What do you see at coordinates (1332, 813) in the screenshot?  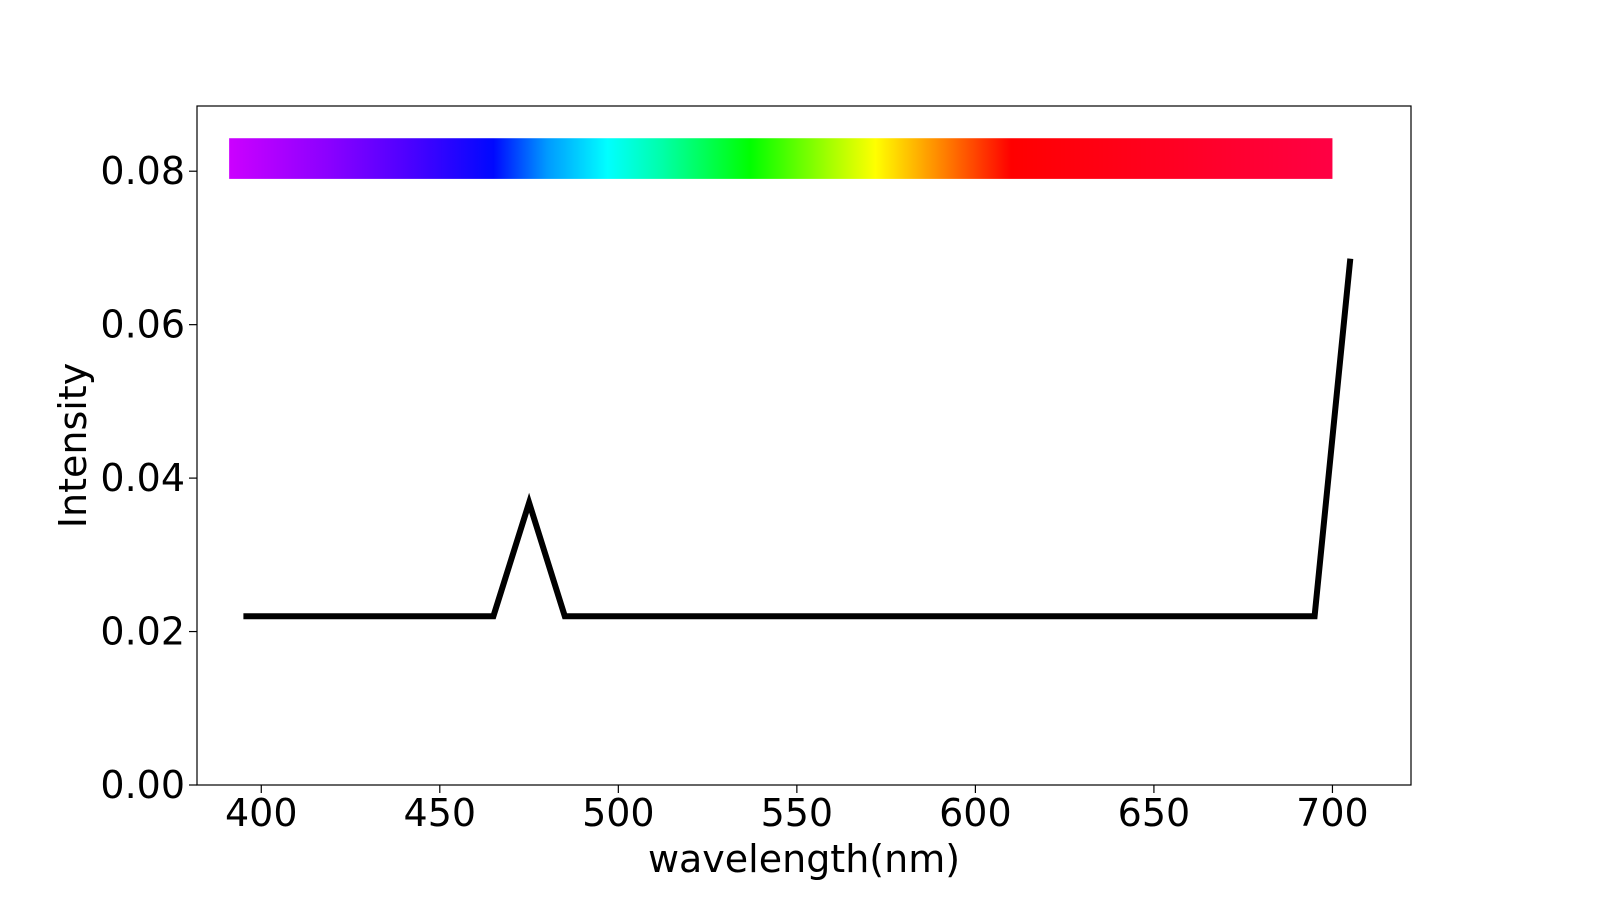 I see `x-tick-label: 700` at bounding box center [1332, 813].